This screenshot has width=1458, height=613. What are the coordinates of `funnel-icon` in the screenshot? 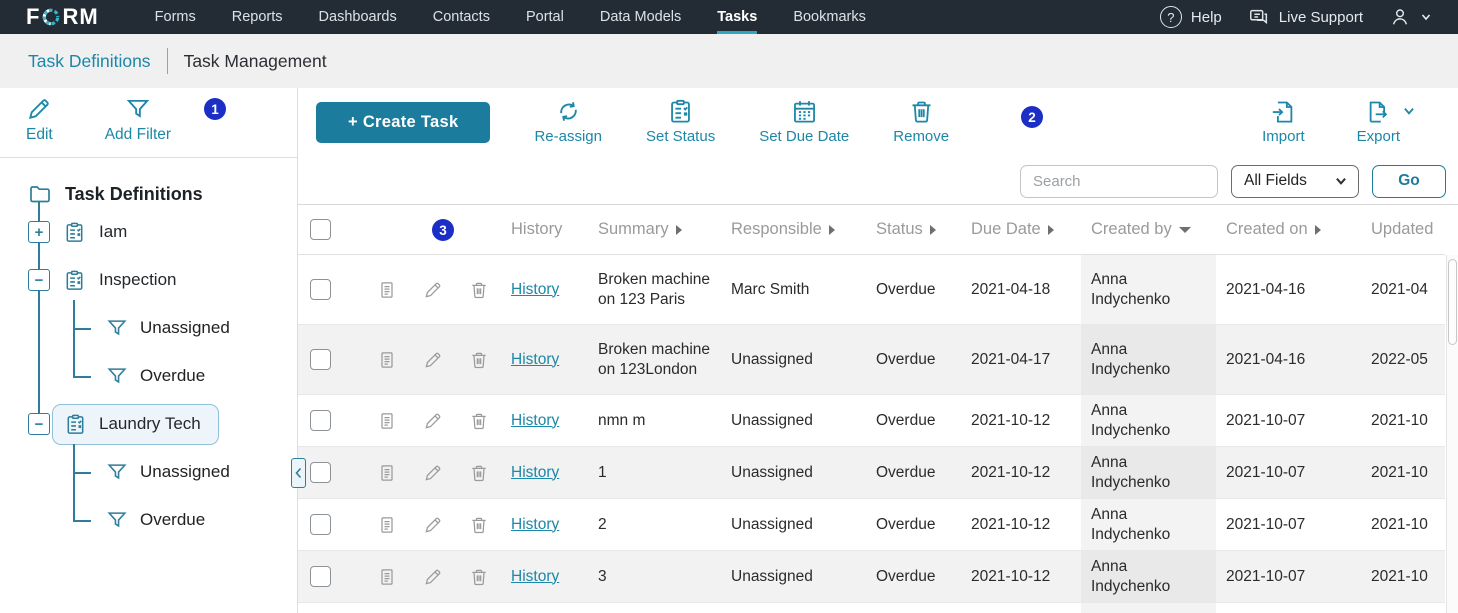 It's located at (117, 520).